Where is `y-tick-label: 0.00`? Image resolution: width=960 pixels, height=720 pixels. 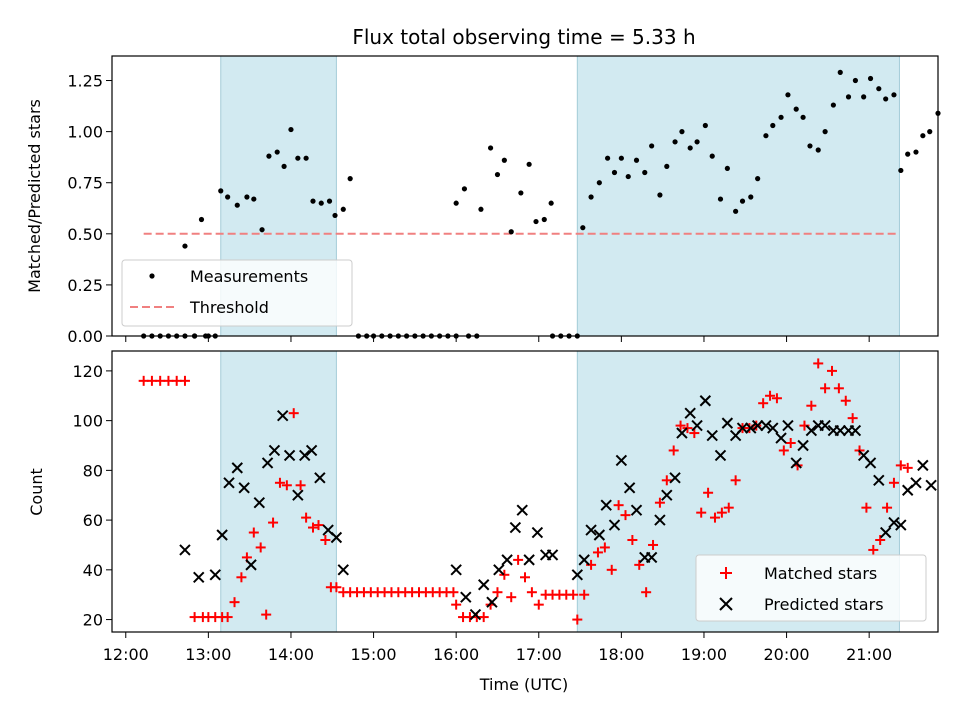 y-tick-label: 0.00 is located at coordinates (85, 336).